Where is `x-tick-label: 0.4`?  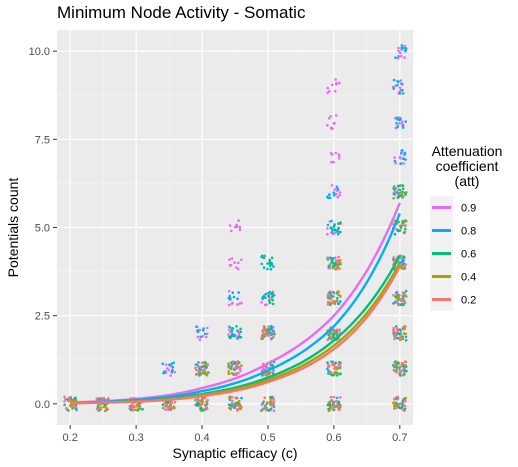
x-tick-label: 0.4 is located at coordinates (201, 438).